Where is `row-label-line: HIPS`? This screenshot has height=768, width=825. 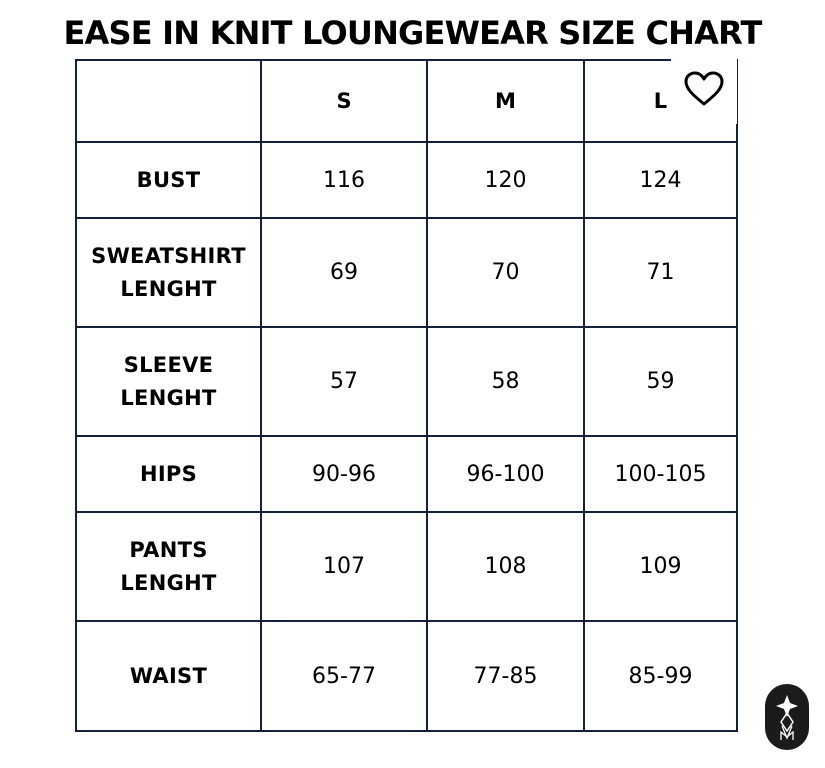
row-label-line: HIPS is located at coordinates (168, 473).